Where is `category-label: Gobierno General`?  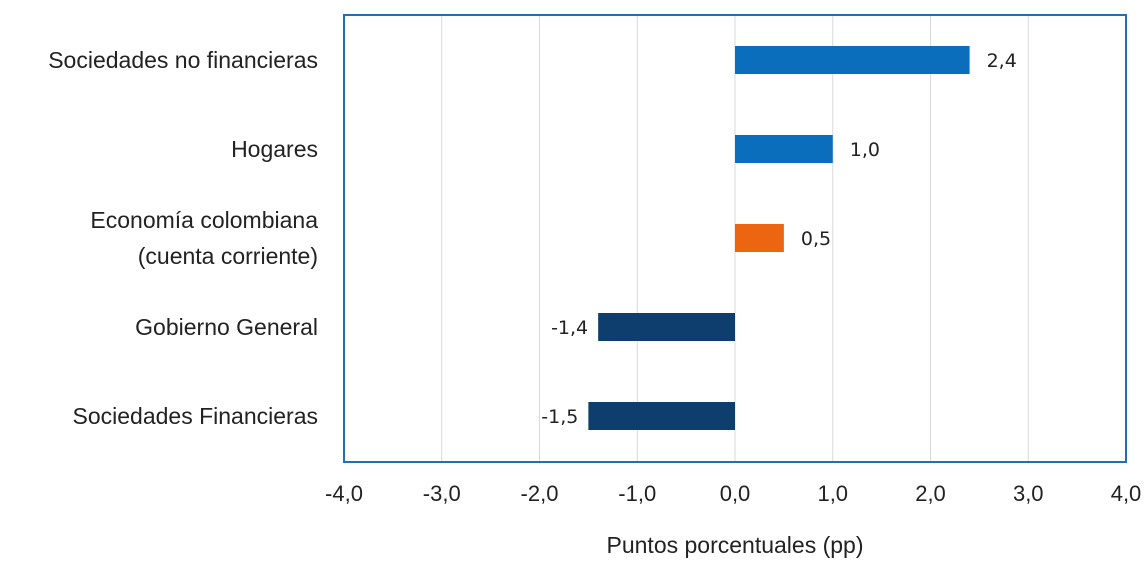 category-label: Gobierno General is located at coordinates (226, 327).